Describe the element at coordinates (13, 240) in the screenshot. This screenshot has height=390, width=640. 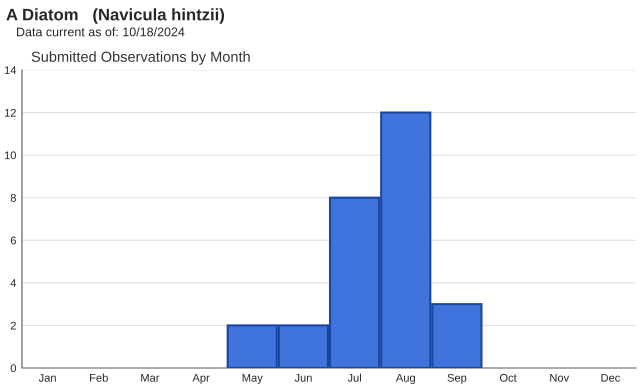
I see `y-tick-label: 6` at that location.